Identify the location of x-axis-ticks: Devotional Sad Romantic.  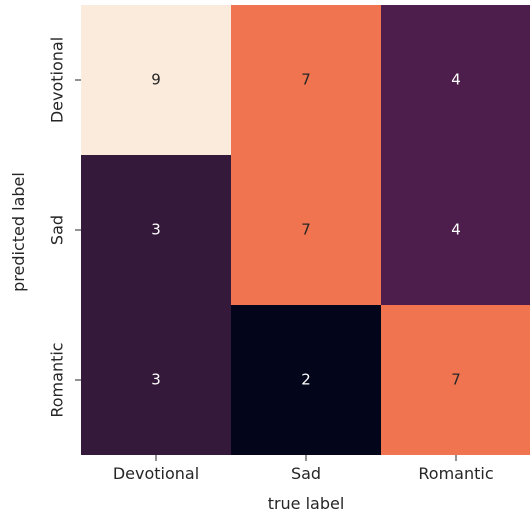
(303, 469).